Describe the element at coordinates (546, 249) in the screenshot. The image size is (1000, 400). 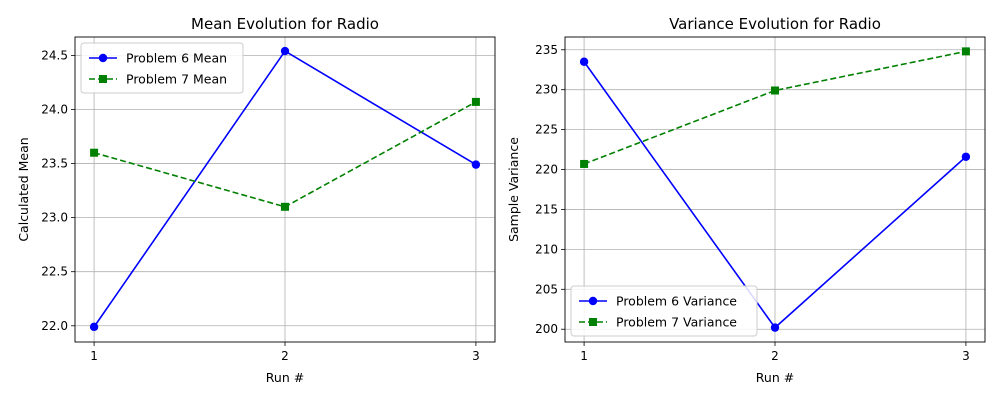
I see `y-tick-label: 210` at that location.